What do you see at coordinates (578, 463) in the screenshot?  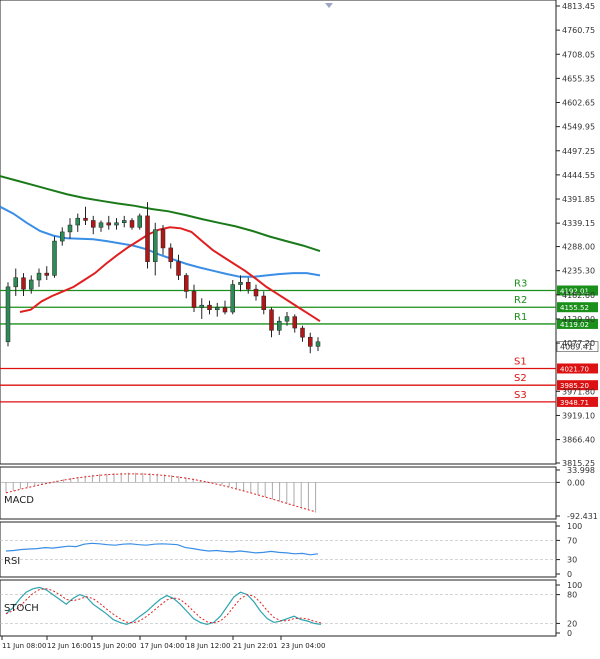 I see `price-tick-label: 3815.25` at bounding box center [578, 463].